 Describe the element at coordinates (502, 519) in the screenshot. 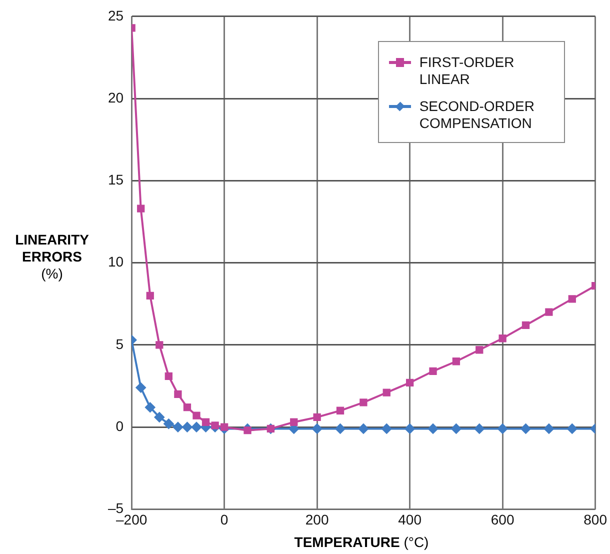

I see `x-tick-label: 600` at that location.